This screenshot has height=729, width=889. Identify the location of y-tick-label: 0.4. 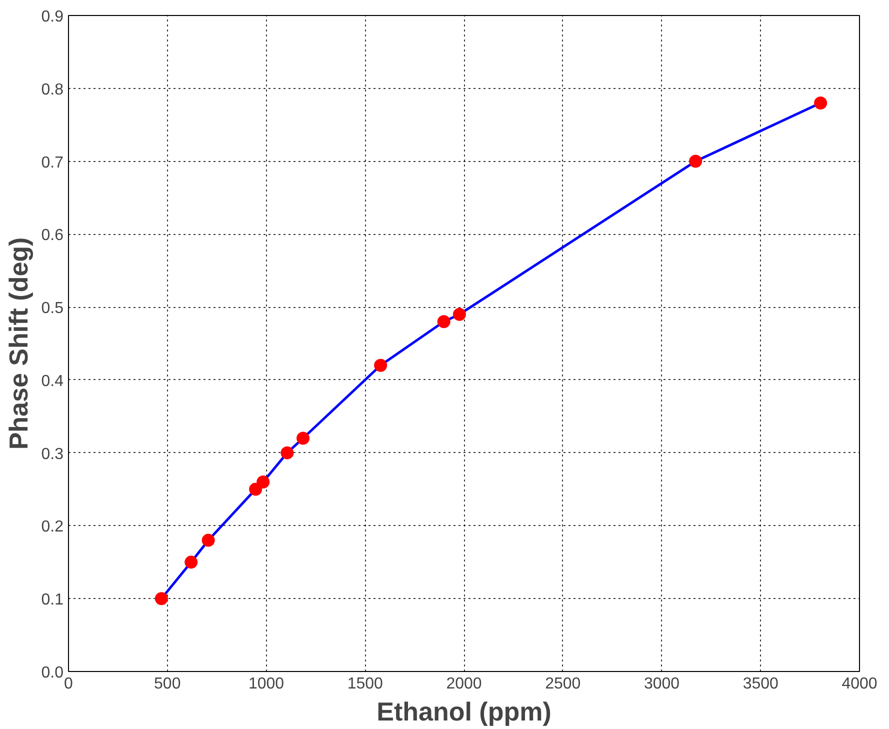
(52, 381).